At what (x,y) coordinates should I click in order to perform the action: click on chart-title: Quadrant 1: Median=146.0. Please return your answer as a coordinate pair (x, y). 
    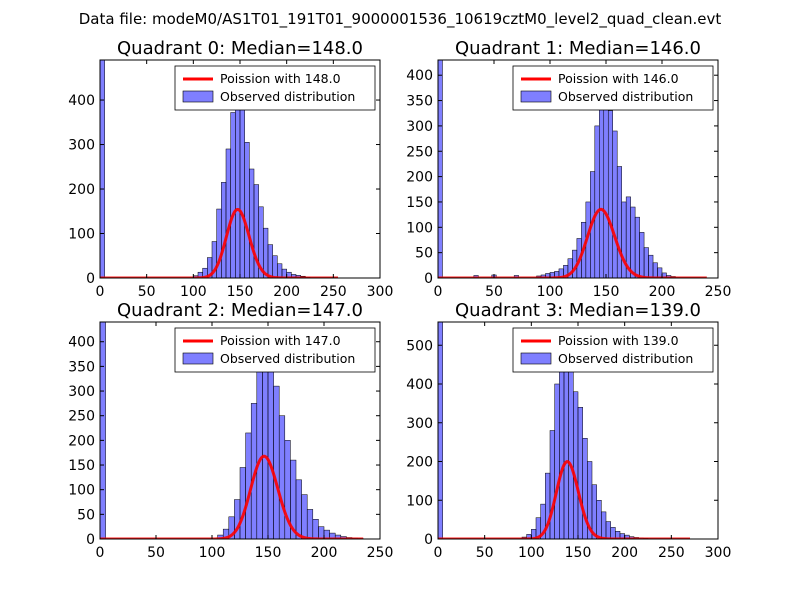
    Looking at the image, I should click on (578, 48).